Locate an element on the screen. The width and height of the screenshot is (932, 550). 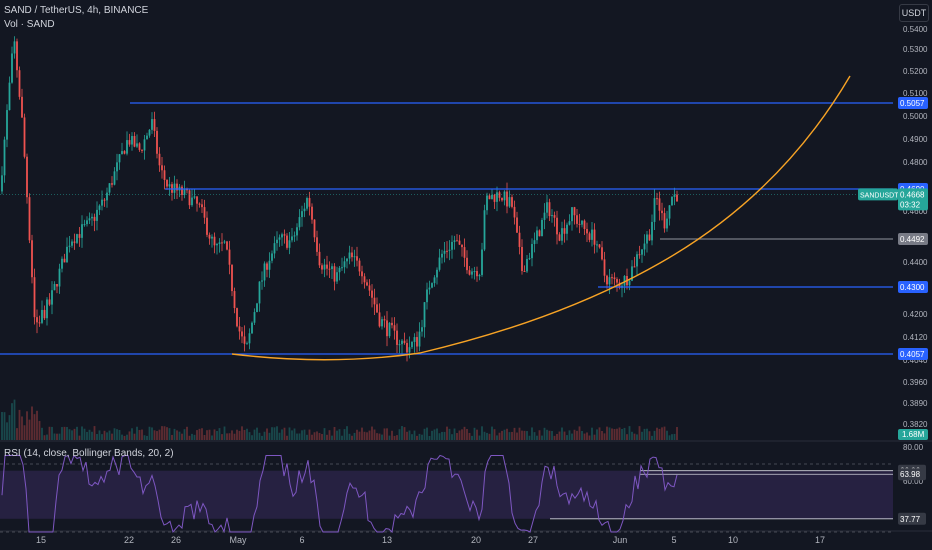
x-tick-label: 6 is located at coordinates (301, 540).